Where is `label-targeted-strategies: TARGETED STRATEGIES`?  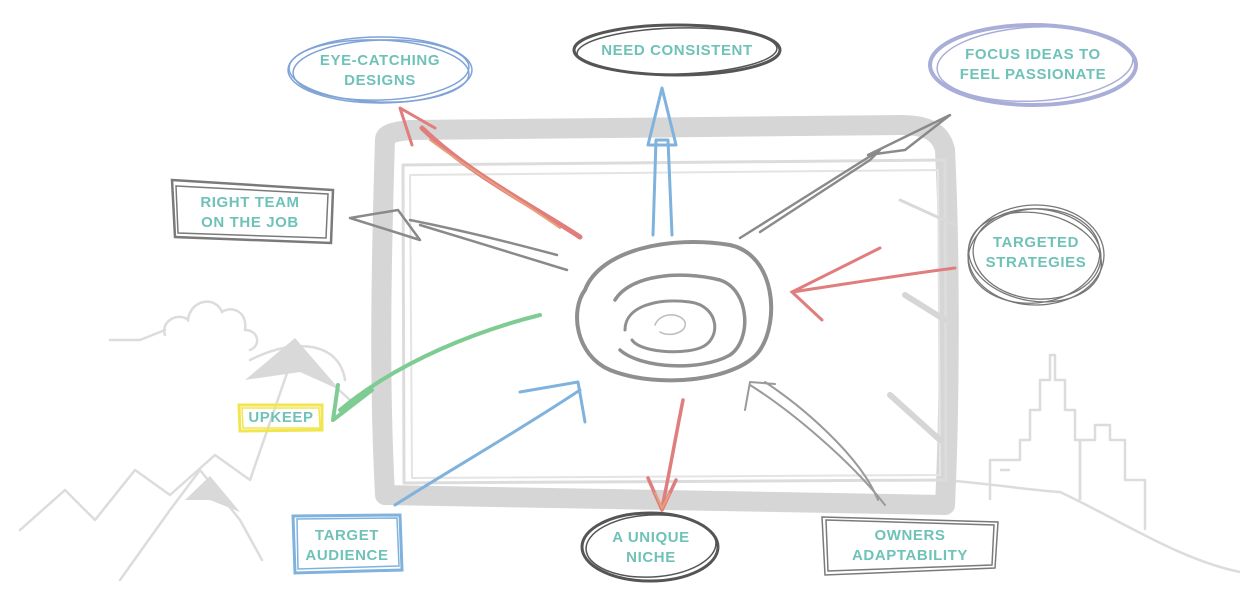 label-targeted-strategies: TARGETED STRATEGIES is located at coordinates (1036, 253).